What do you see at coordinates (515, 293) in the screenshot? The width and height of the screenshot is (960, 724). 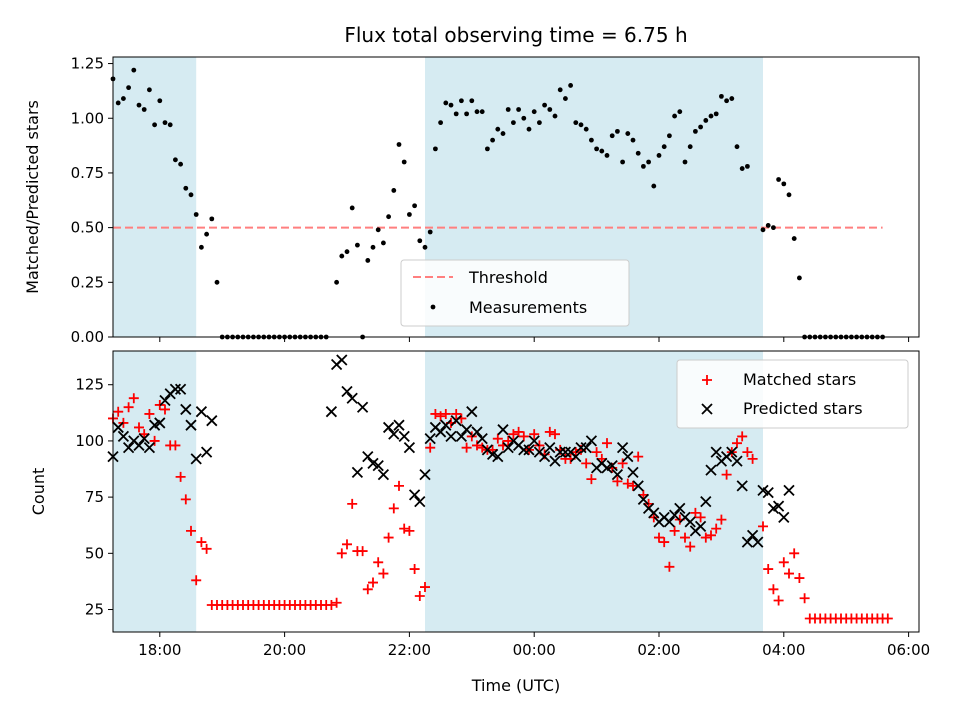 I see `ratio-legend: Threshold Measurements` at bounding box center [515, 293].